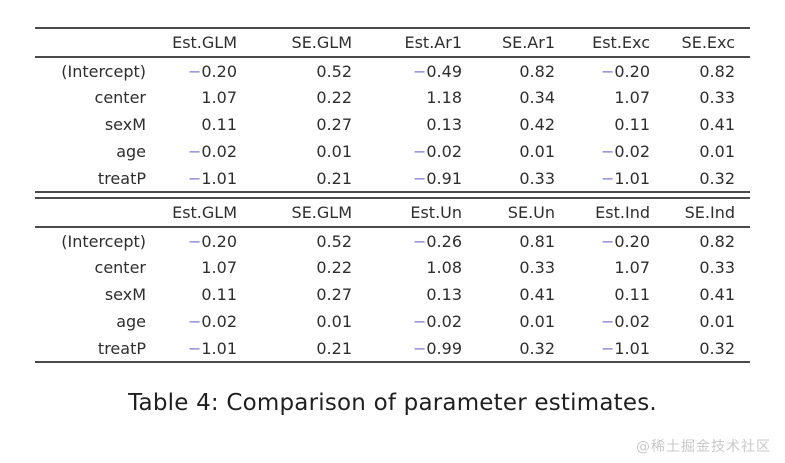 Image resolution: width=785 pixels, height=463 pixels. Describe the element at coordinates (407, 213) in the screenshot. I see `column-header: Est.Un` at that location.